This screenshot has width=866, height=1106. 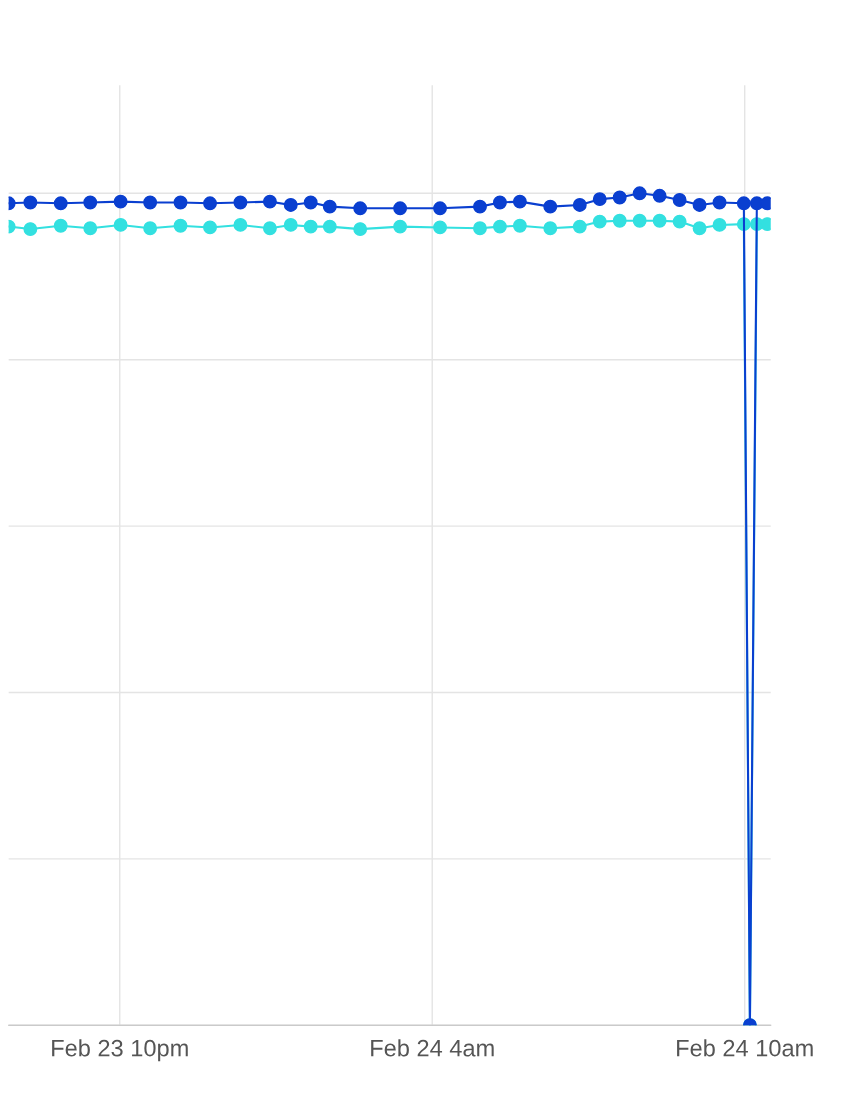 I want to click on x-tick-label: Feb 24 4am, so click(x=432, y=1048).